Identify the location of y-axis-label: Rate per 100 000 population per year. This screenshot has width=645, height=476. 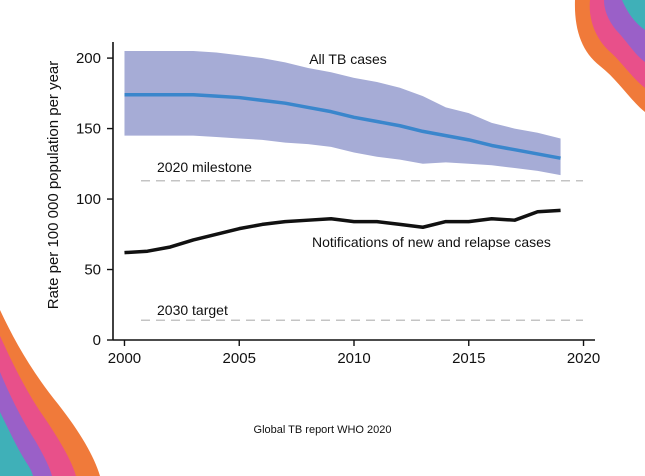
(53, 185).